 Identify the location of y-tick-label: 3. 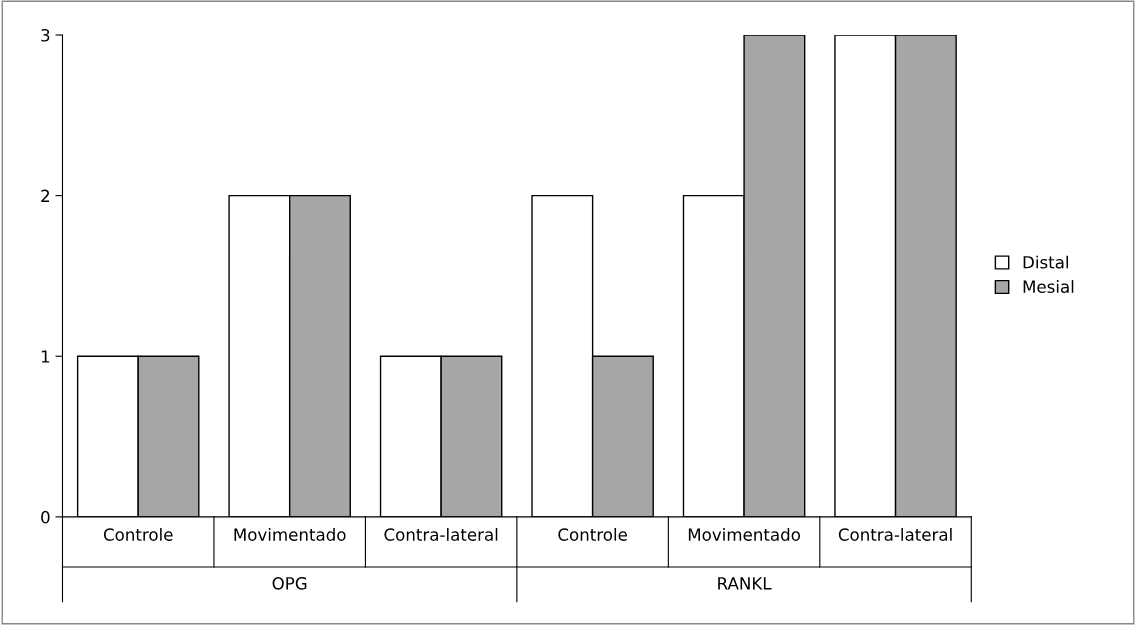
(45, 35).